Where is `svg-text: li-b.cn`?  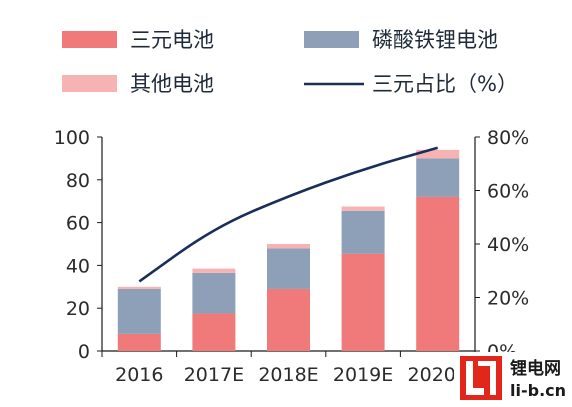
svg-text: li-b.cn is located at coordinates (538, 390).